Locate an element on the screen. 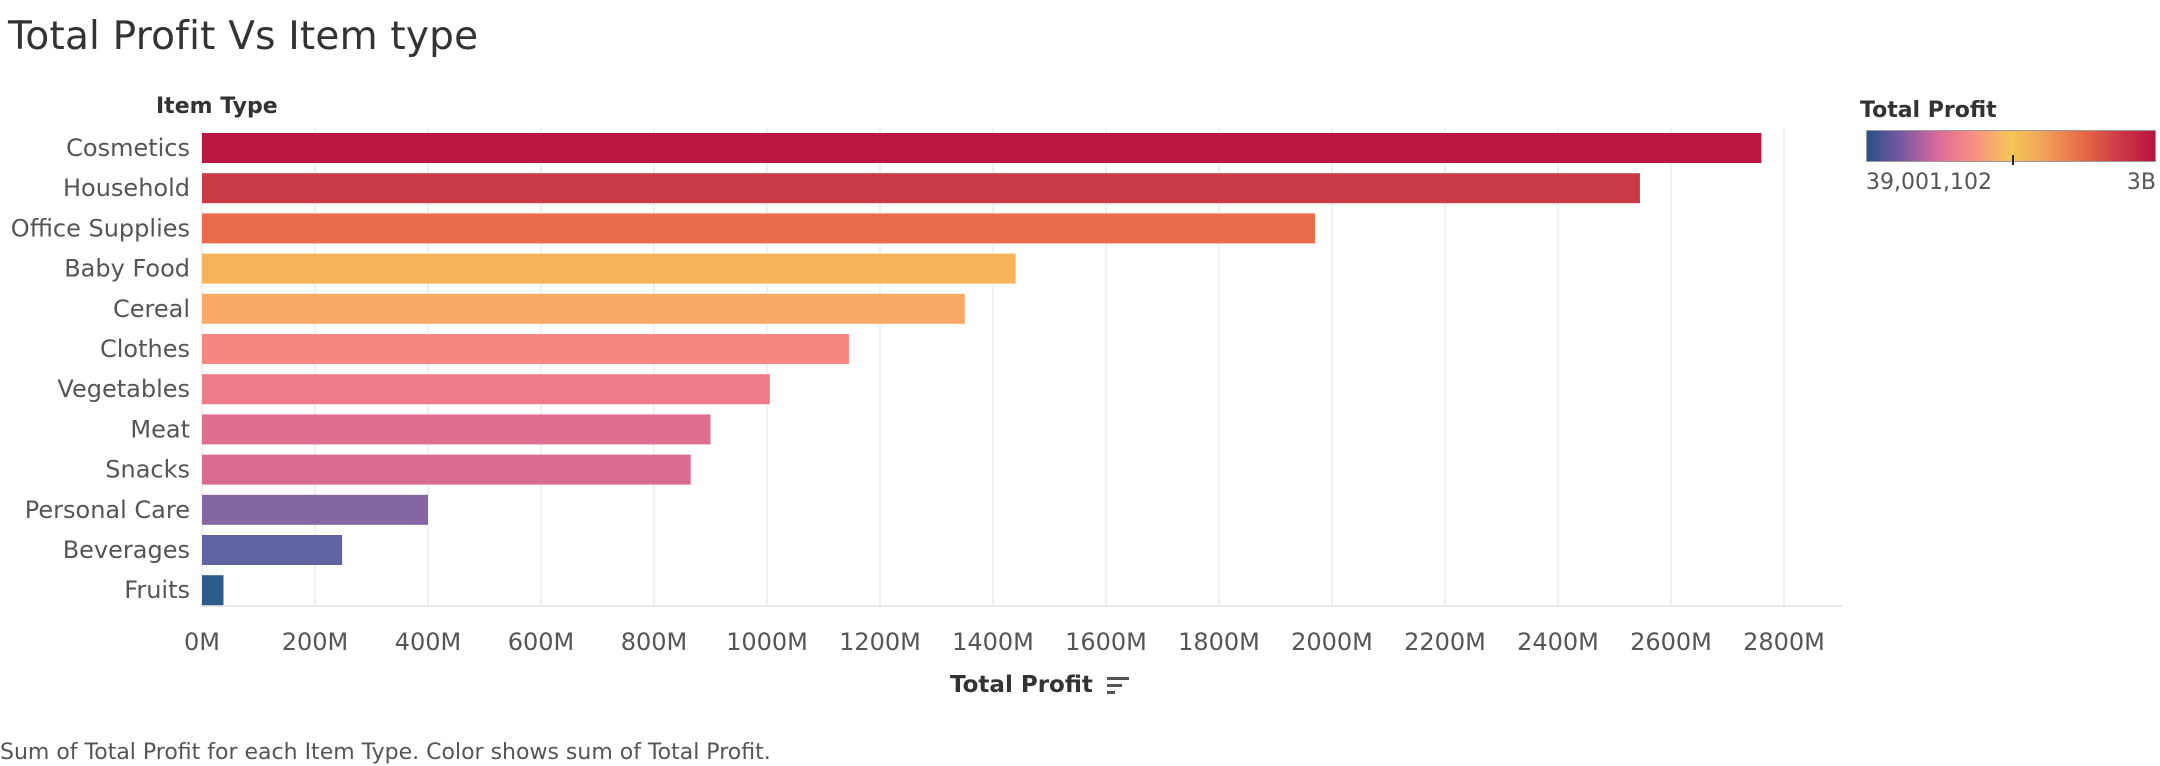 This screenshot has height=766, width=2160. category-label-cereal: Cereal is located at coordinates (151, 309).